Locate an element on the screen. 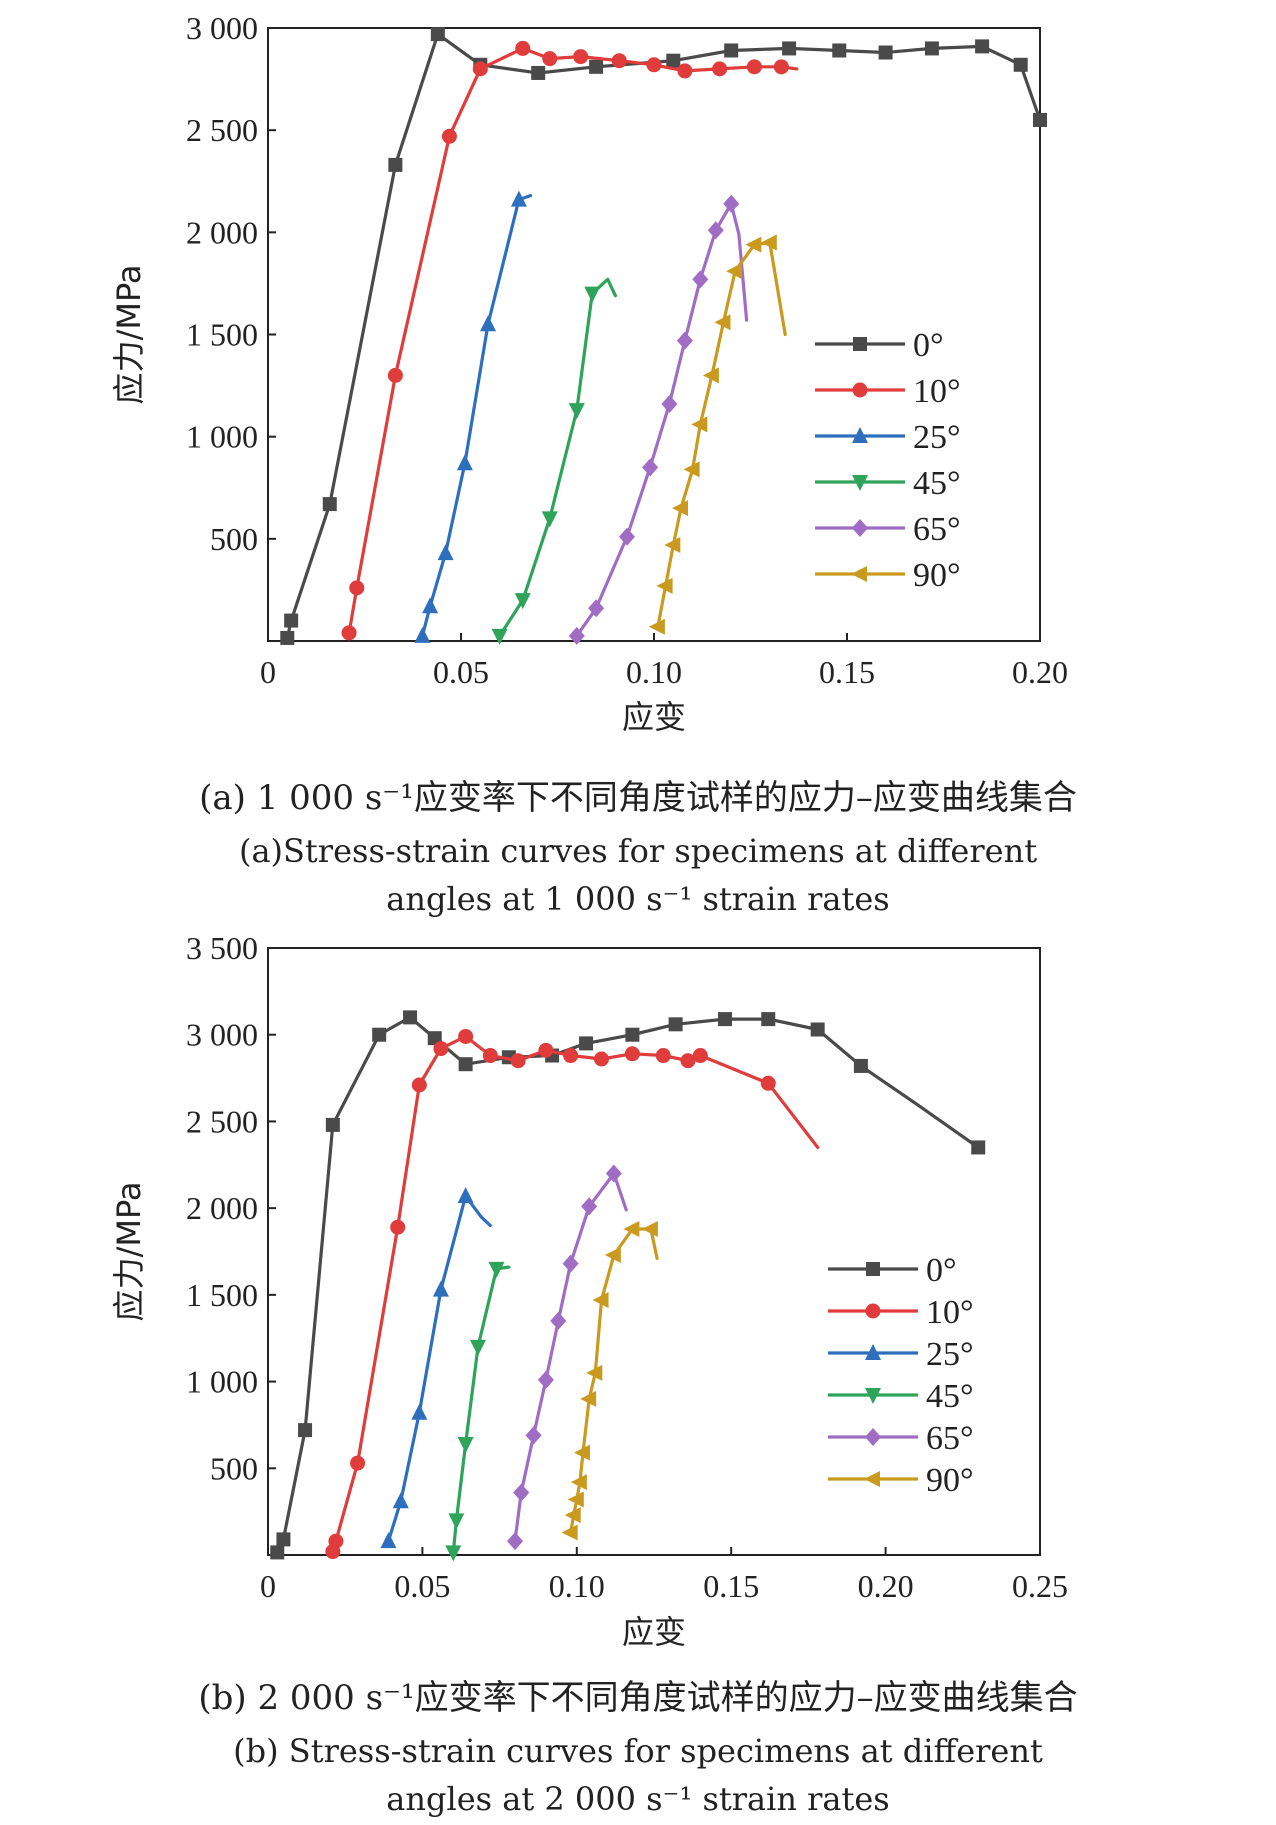 This screenshot has width=1276, height=1825. y-tick-label: 1 000 is located at coordinates (222, 1382).